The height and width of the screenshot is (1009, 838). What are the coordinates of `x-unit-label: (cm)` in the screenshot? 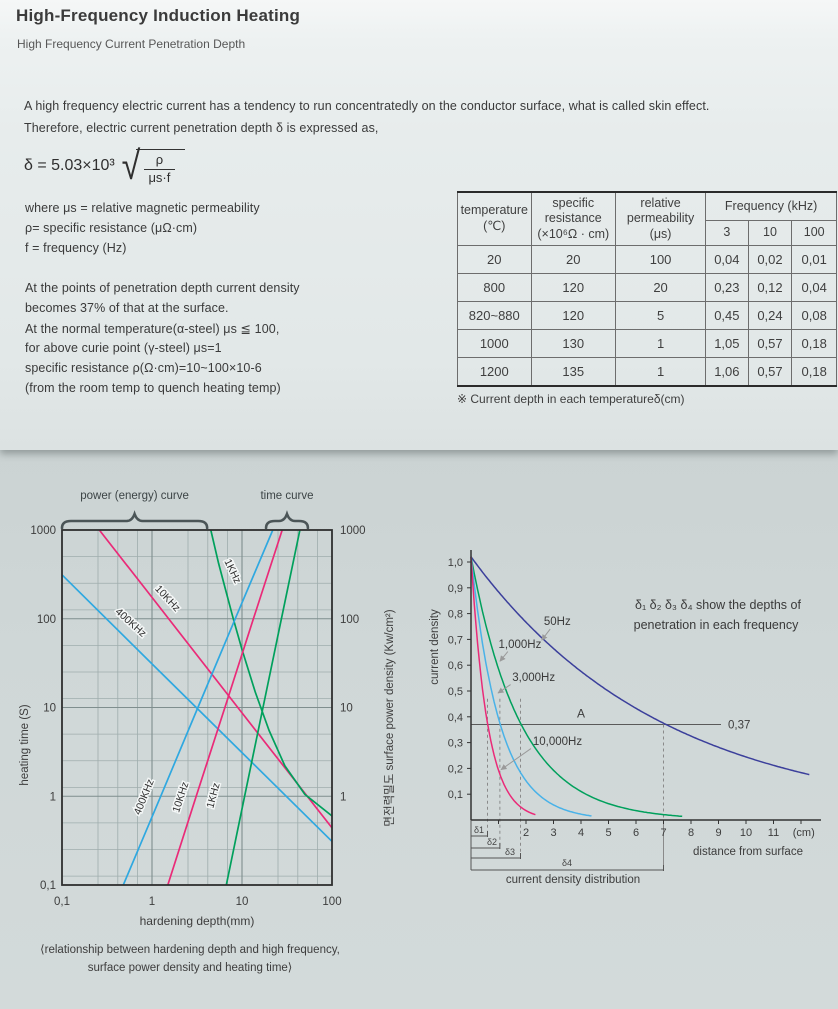 It's located at (804, 833).